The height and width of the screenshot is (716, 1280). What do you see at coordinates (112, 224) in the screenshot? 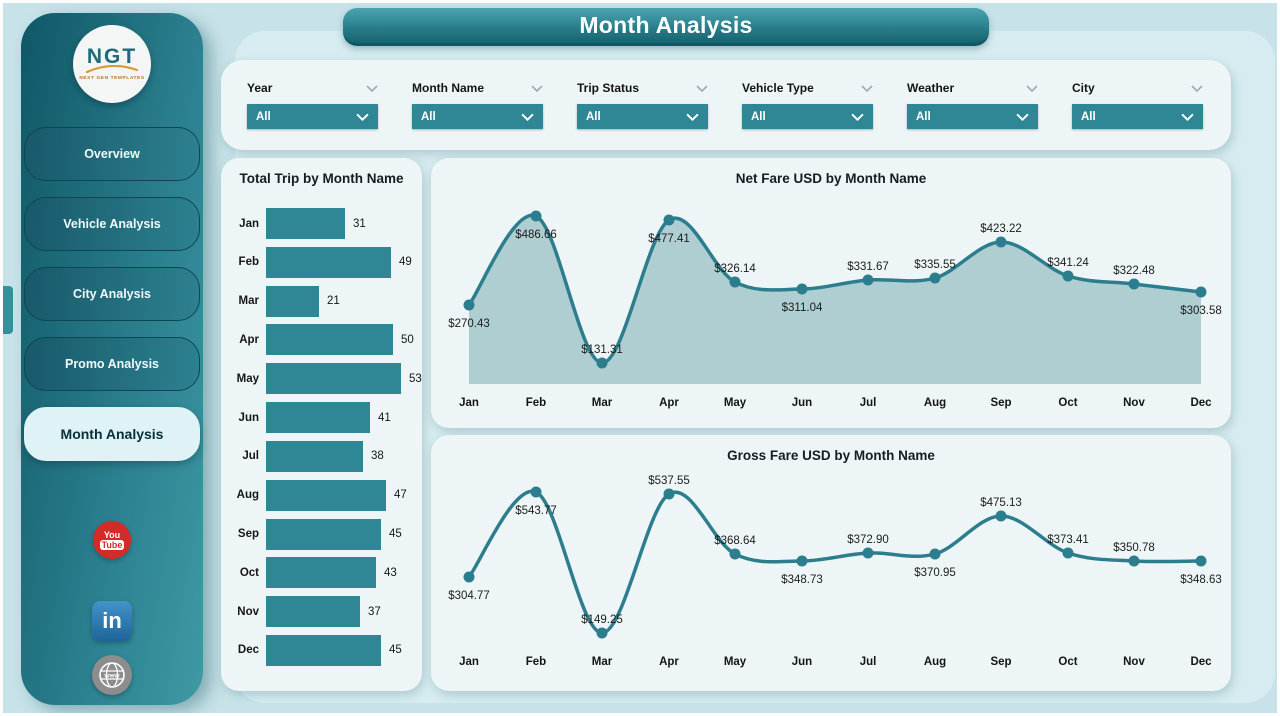
I see `sidebar-item-vehicle-analysis: Vehicle Analysis` at bounding box center [112, 224].